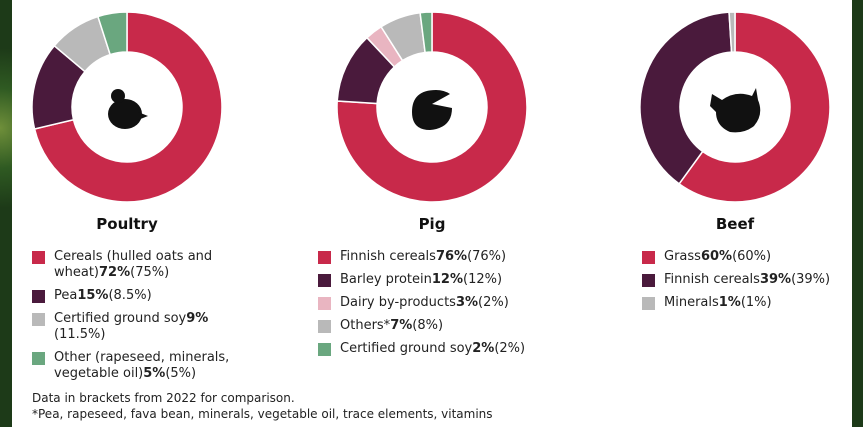 The height and width of the screenshot is (427, 863). Describe the element at coordinates (432, 110) in the screenshot. I see `pig-icon` at that location.